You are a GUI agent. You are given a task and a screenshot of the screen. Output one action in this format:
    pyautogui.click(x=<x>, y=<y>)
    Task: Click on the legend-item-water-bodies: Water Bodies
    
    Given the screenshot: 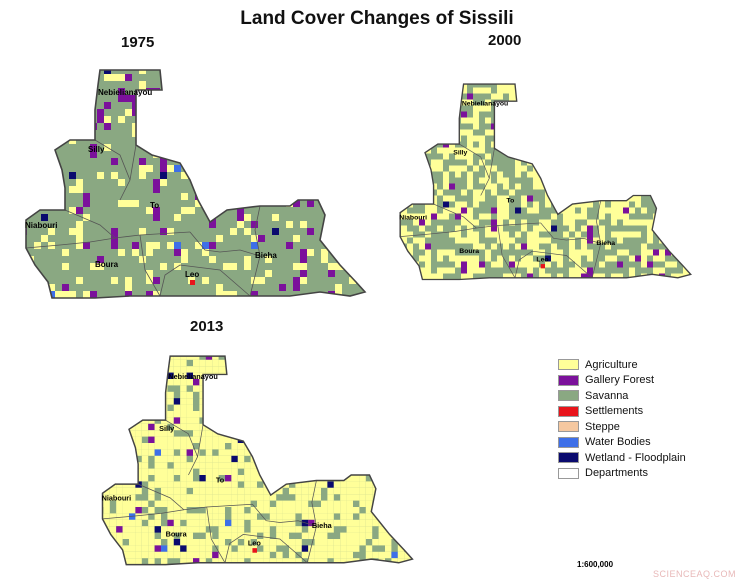 What is the action you would take?
    pyautogui.click(x=622, y=443)
    